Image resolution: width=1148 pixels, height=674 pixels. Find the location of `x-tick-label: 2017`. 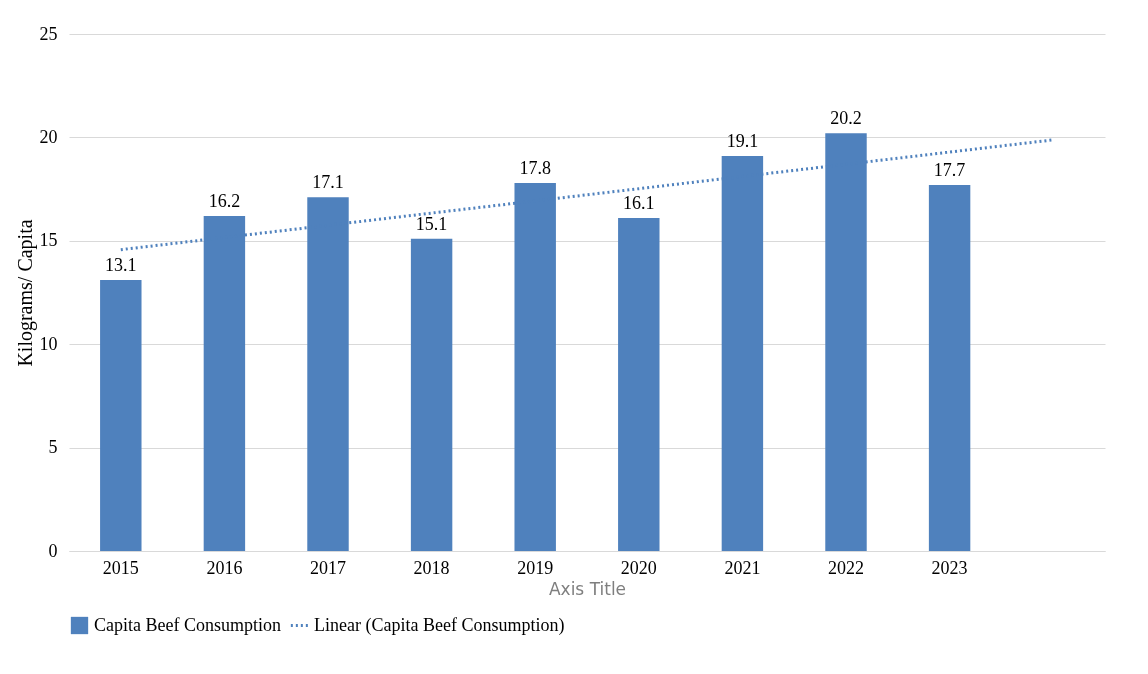

x-tick-label: 2017 is located at coordinates (328, 567).